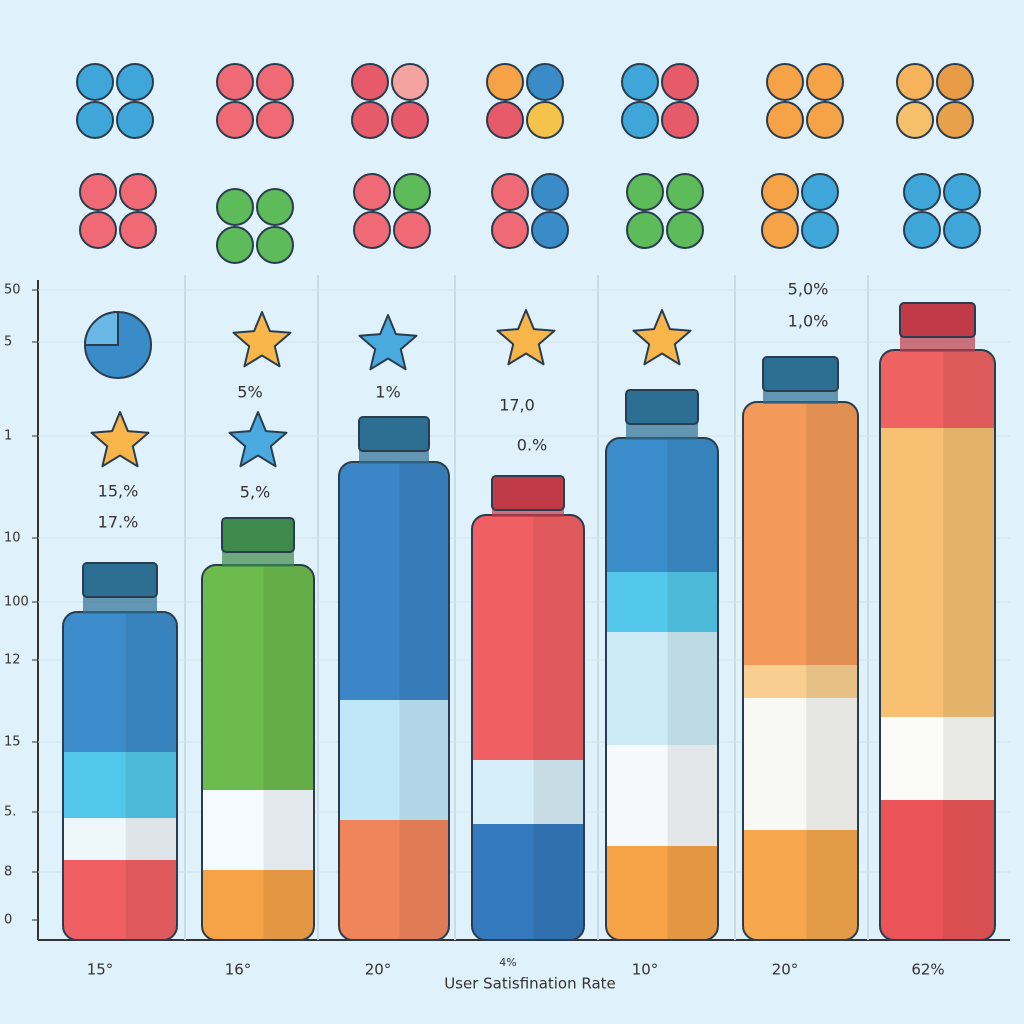 This screenshot has height=1024, width=1024. What do you see at coordinates (8, 920) in the screenshot?
I see `y-tick-label: 0` at bounding box center [8, 920].